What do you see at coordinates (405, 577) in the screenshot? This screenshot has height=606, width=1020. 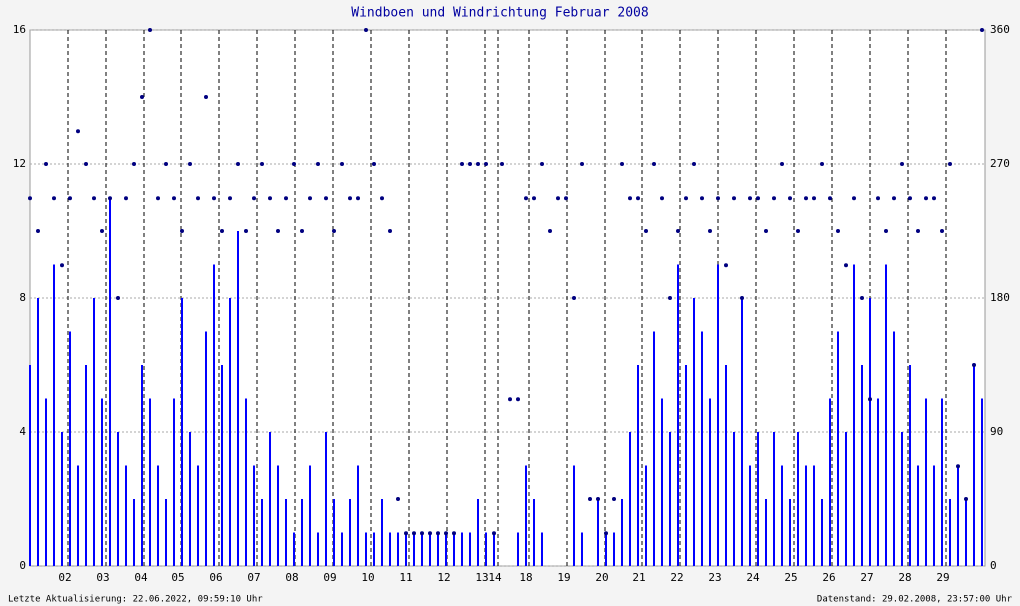 I see `x-tick-label: 11` at bounding box center [405, 577].